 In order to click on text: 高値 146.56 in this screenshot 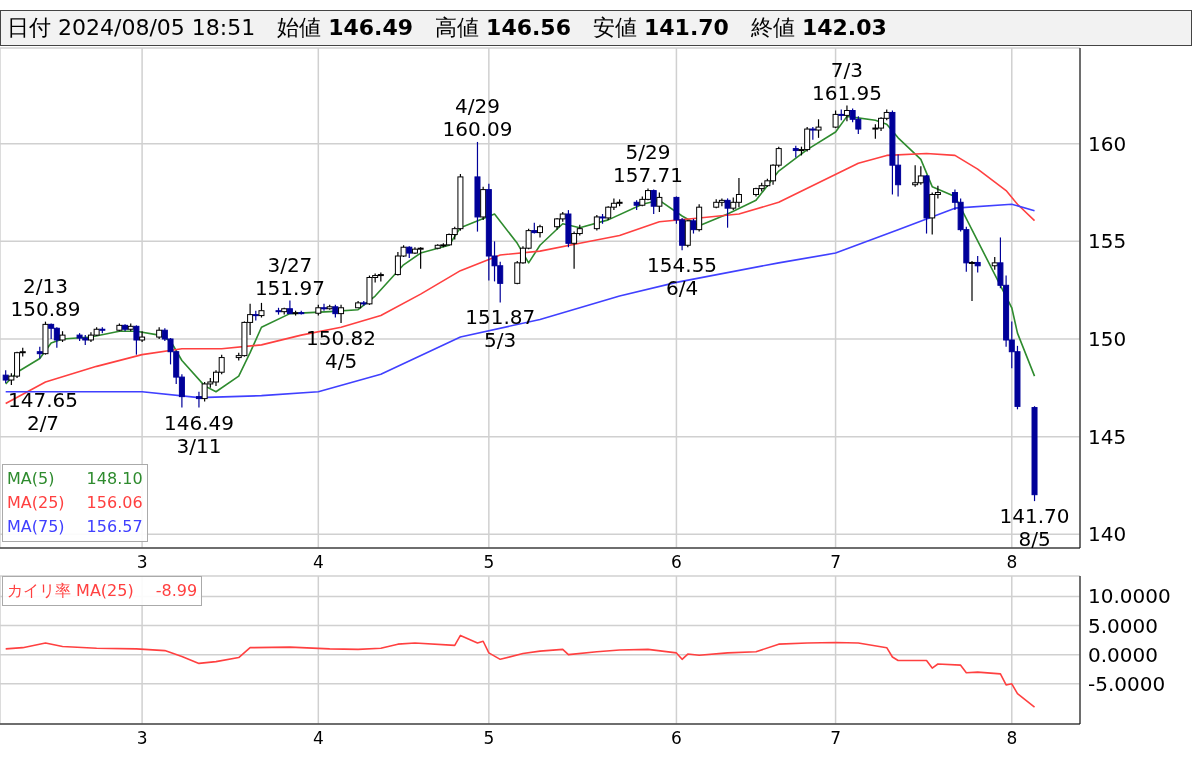, I will do `click(503, 28)`.